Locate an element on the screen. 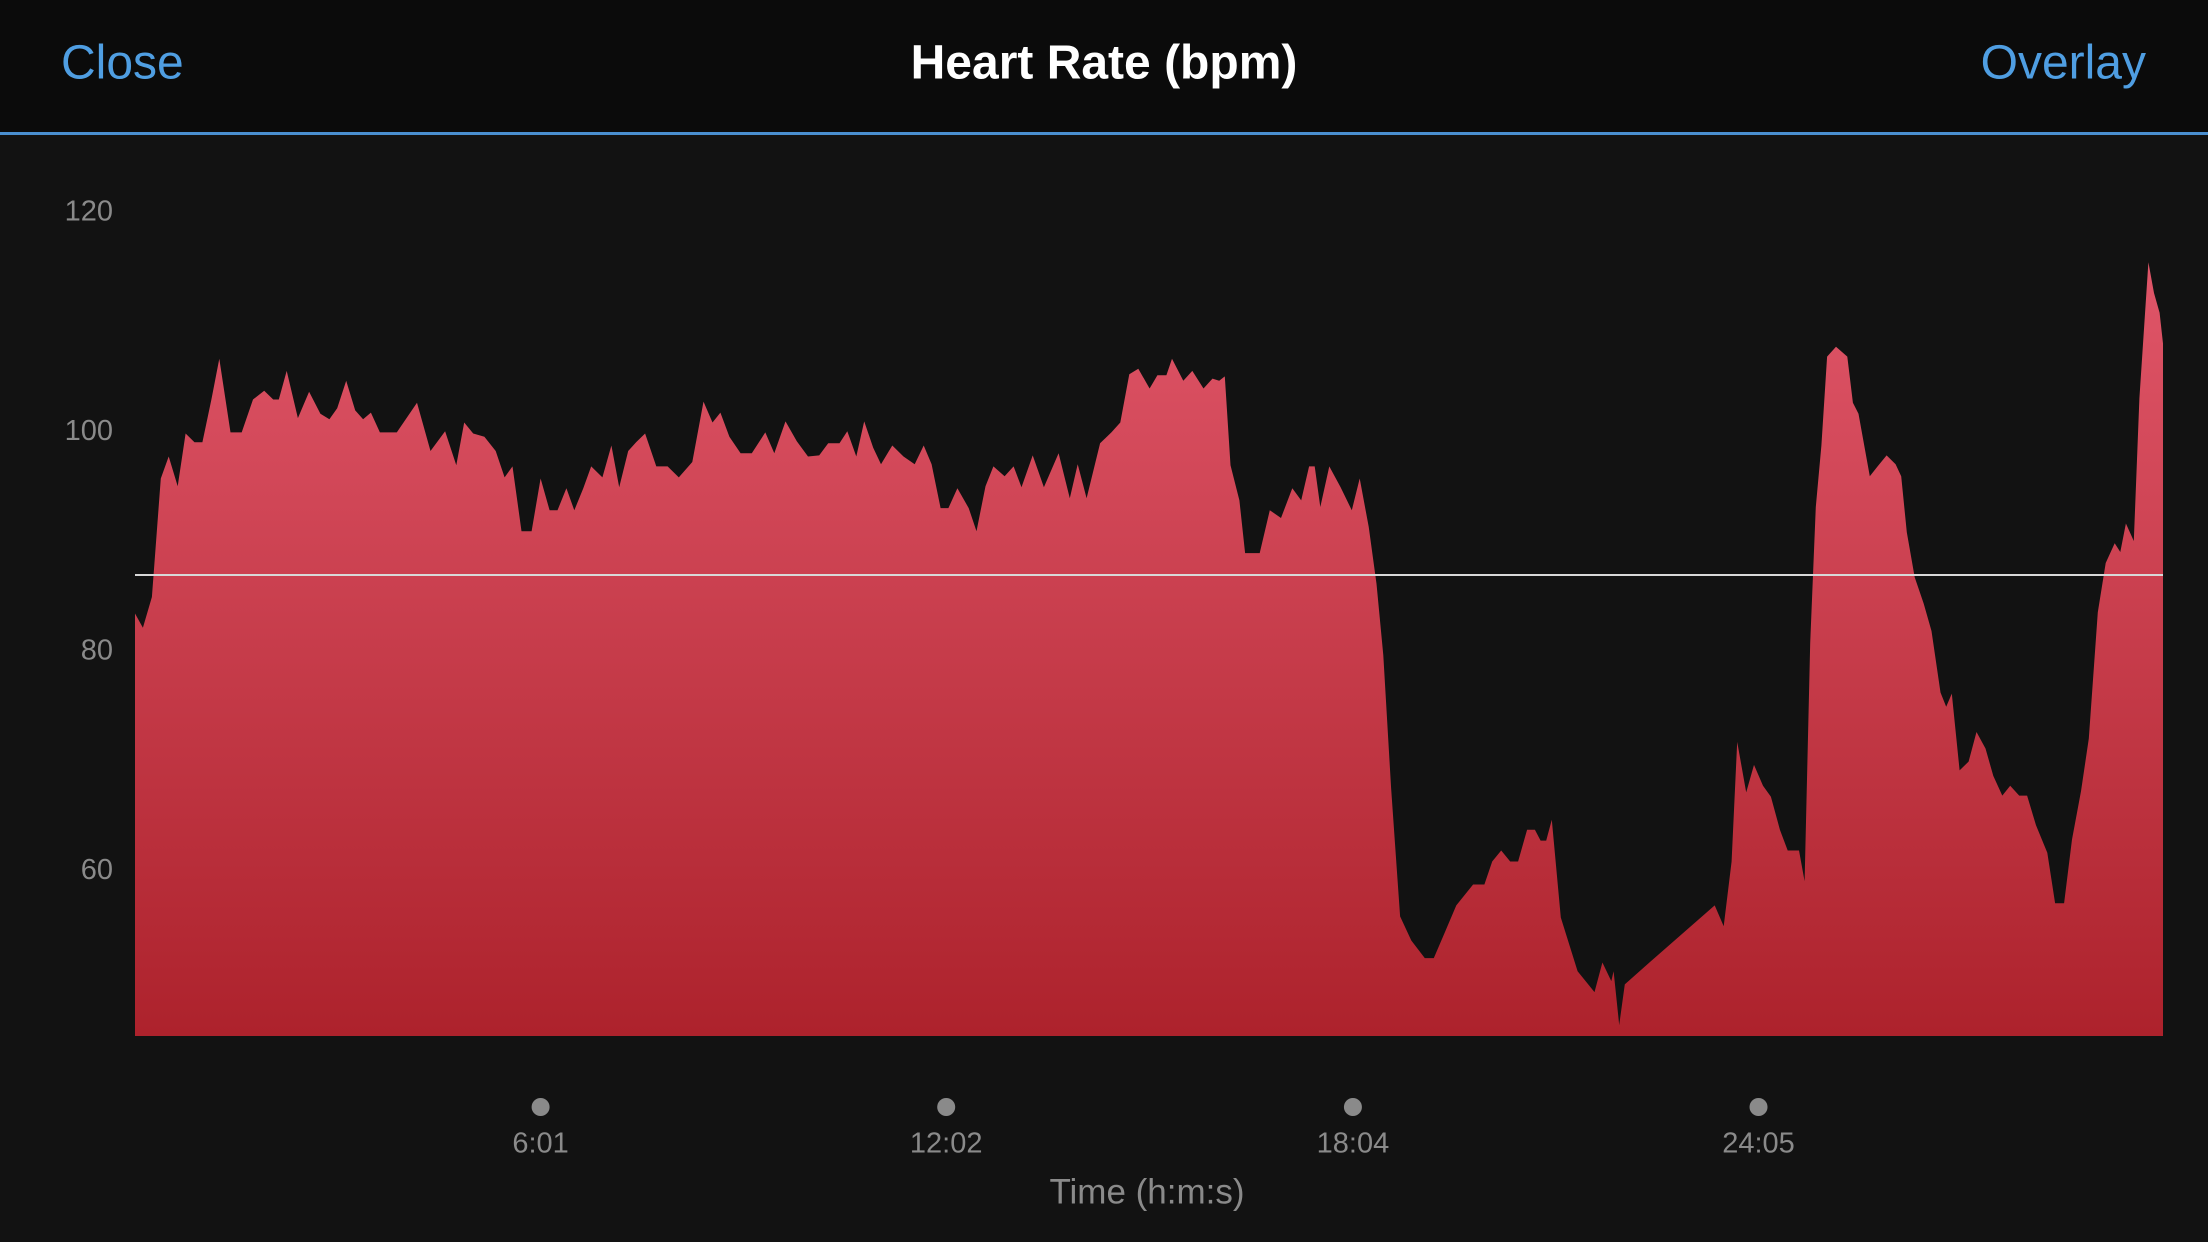  x-tick-label: 24:05 is located at coordinates (1758, 1144).